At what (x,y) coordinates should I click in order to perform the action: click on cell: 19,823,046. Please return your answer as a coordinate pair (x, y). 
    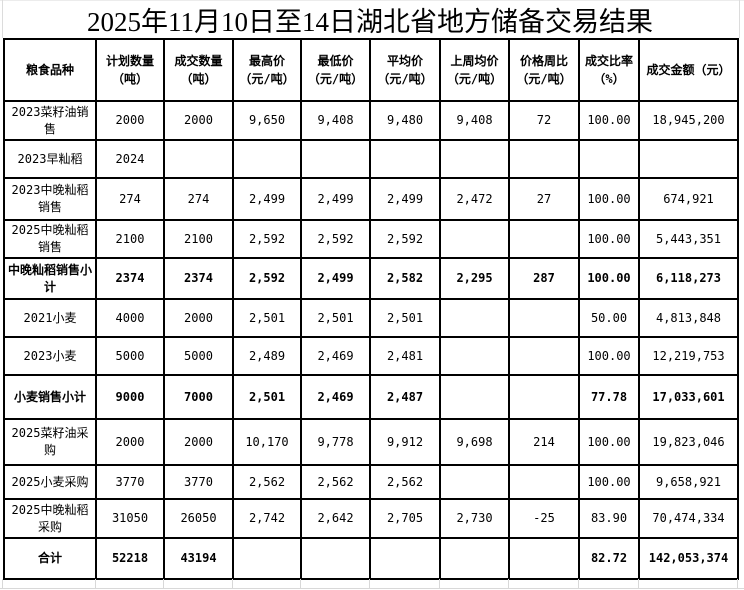
    Looking at the image, I should click on (688, 442).